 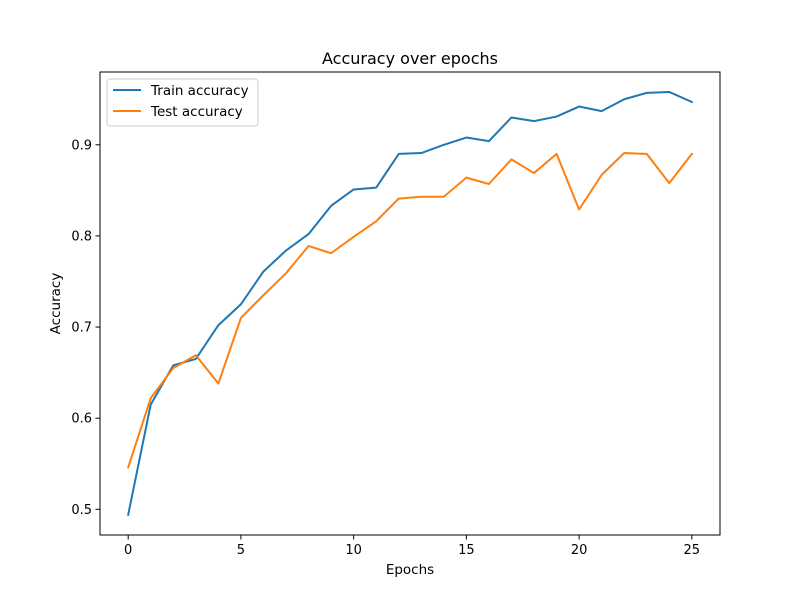 I want to click on x-tick-label: 15, so click(x=466, y=550).